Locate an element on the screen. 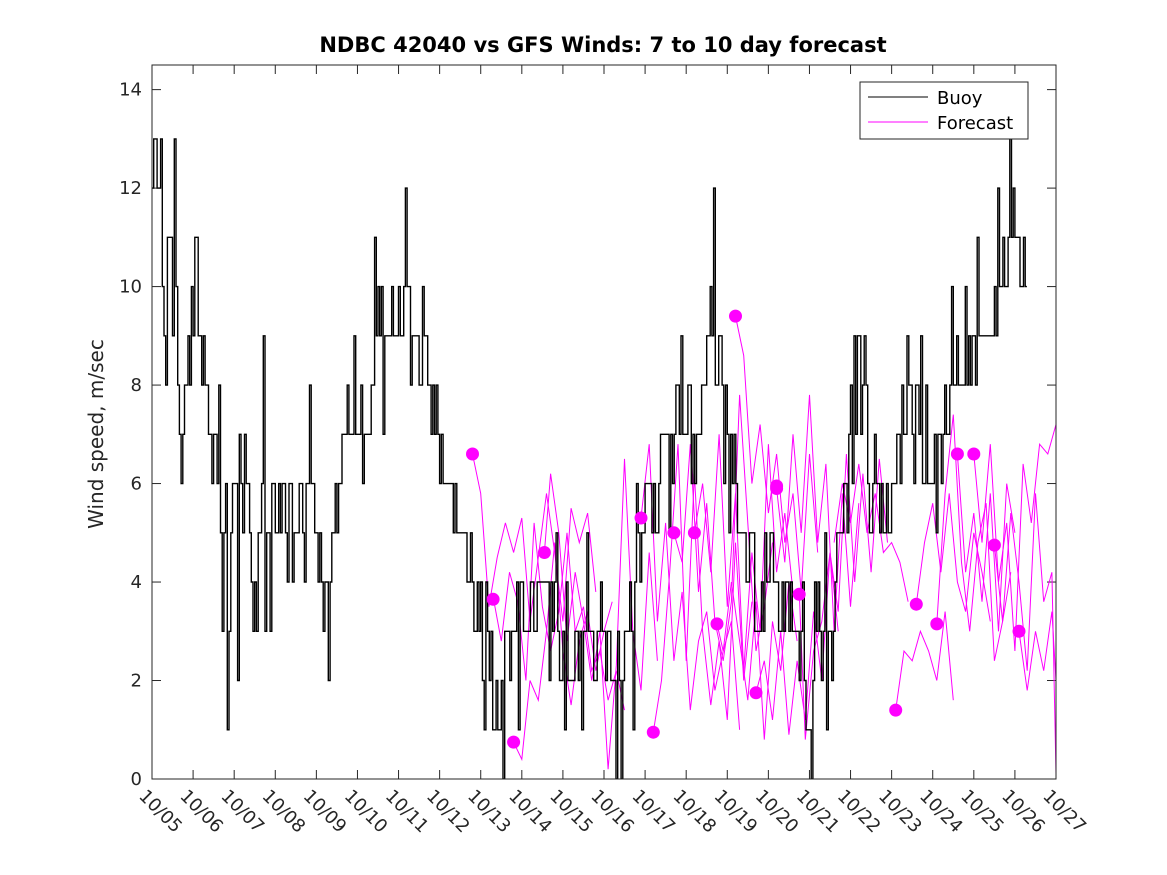 The height and width of the screenshot is (875, 1167). x-tick-label: 10/21 is located at coordinates (818, 812).